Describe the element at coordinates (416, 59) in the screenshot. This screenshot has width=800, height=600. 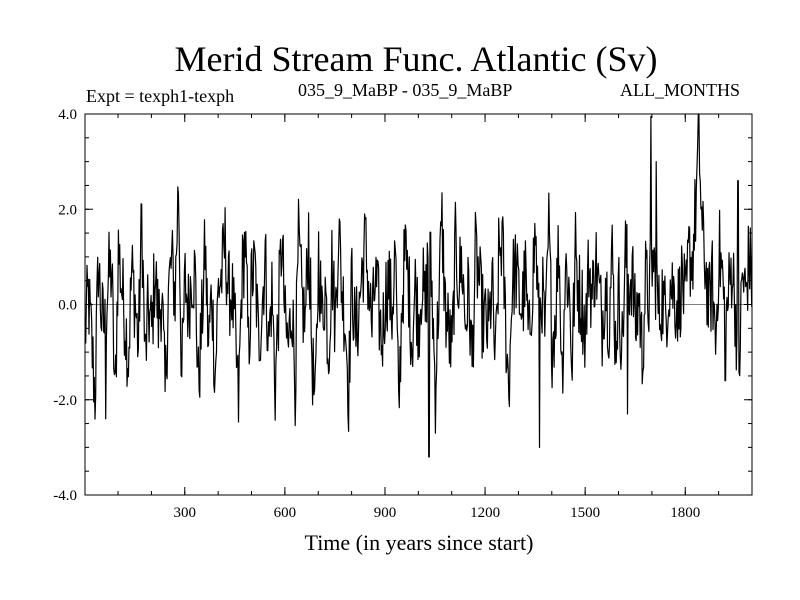
I see `chart-title: Merid Stream Func. Atlantic (Sv)` at that location.